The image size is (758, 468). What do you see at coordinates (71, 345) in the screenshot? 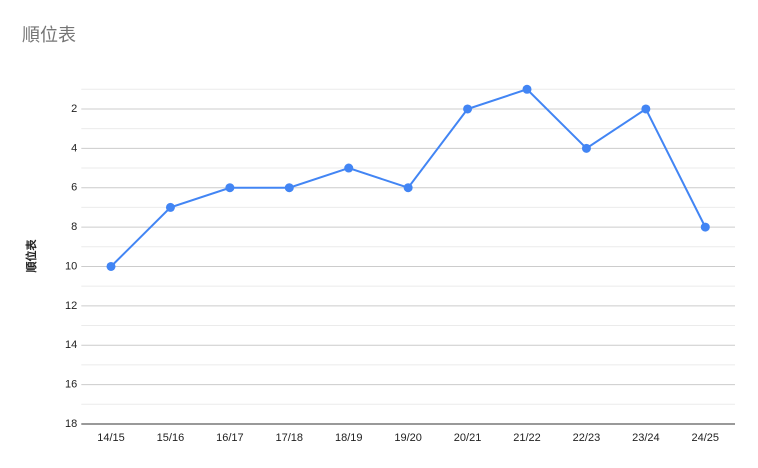
I see `y-tick-label: 14` at bounding box center [71, 345].